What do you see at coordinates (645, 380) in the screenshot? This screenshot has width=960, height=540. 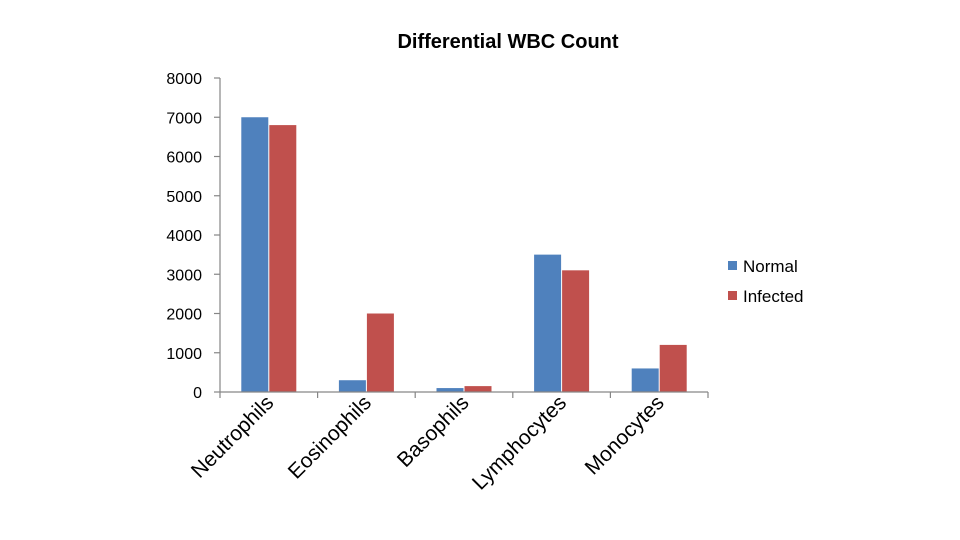 I see `bar-normal-monocytes` at bounding box center [645, 380].